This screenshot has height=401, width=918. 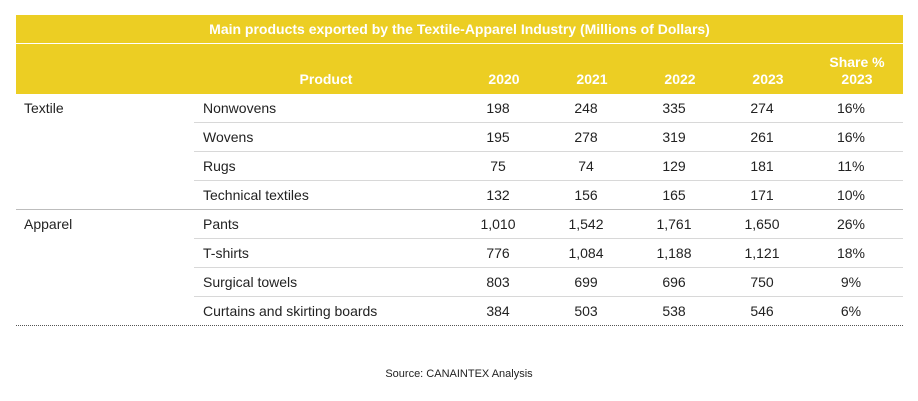 What do you see at coordinates (586, 195) in the screenshot?
I see `cell-2021: 156` at bounding box center [586, 195].